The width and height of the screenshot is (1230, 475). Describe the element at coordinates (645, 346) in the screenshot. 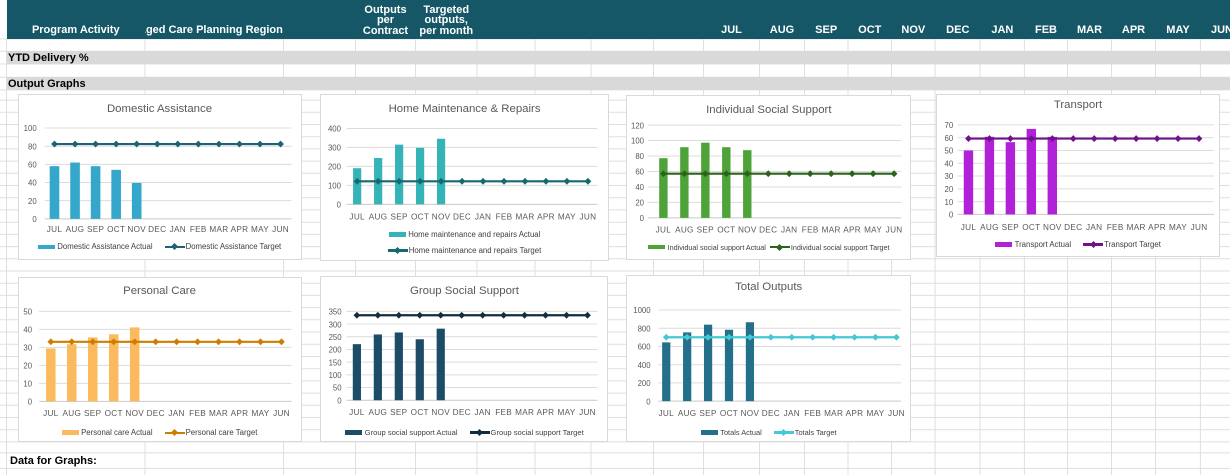

I see `svg-text: 600` at that location.